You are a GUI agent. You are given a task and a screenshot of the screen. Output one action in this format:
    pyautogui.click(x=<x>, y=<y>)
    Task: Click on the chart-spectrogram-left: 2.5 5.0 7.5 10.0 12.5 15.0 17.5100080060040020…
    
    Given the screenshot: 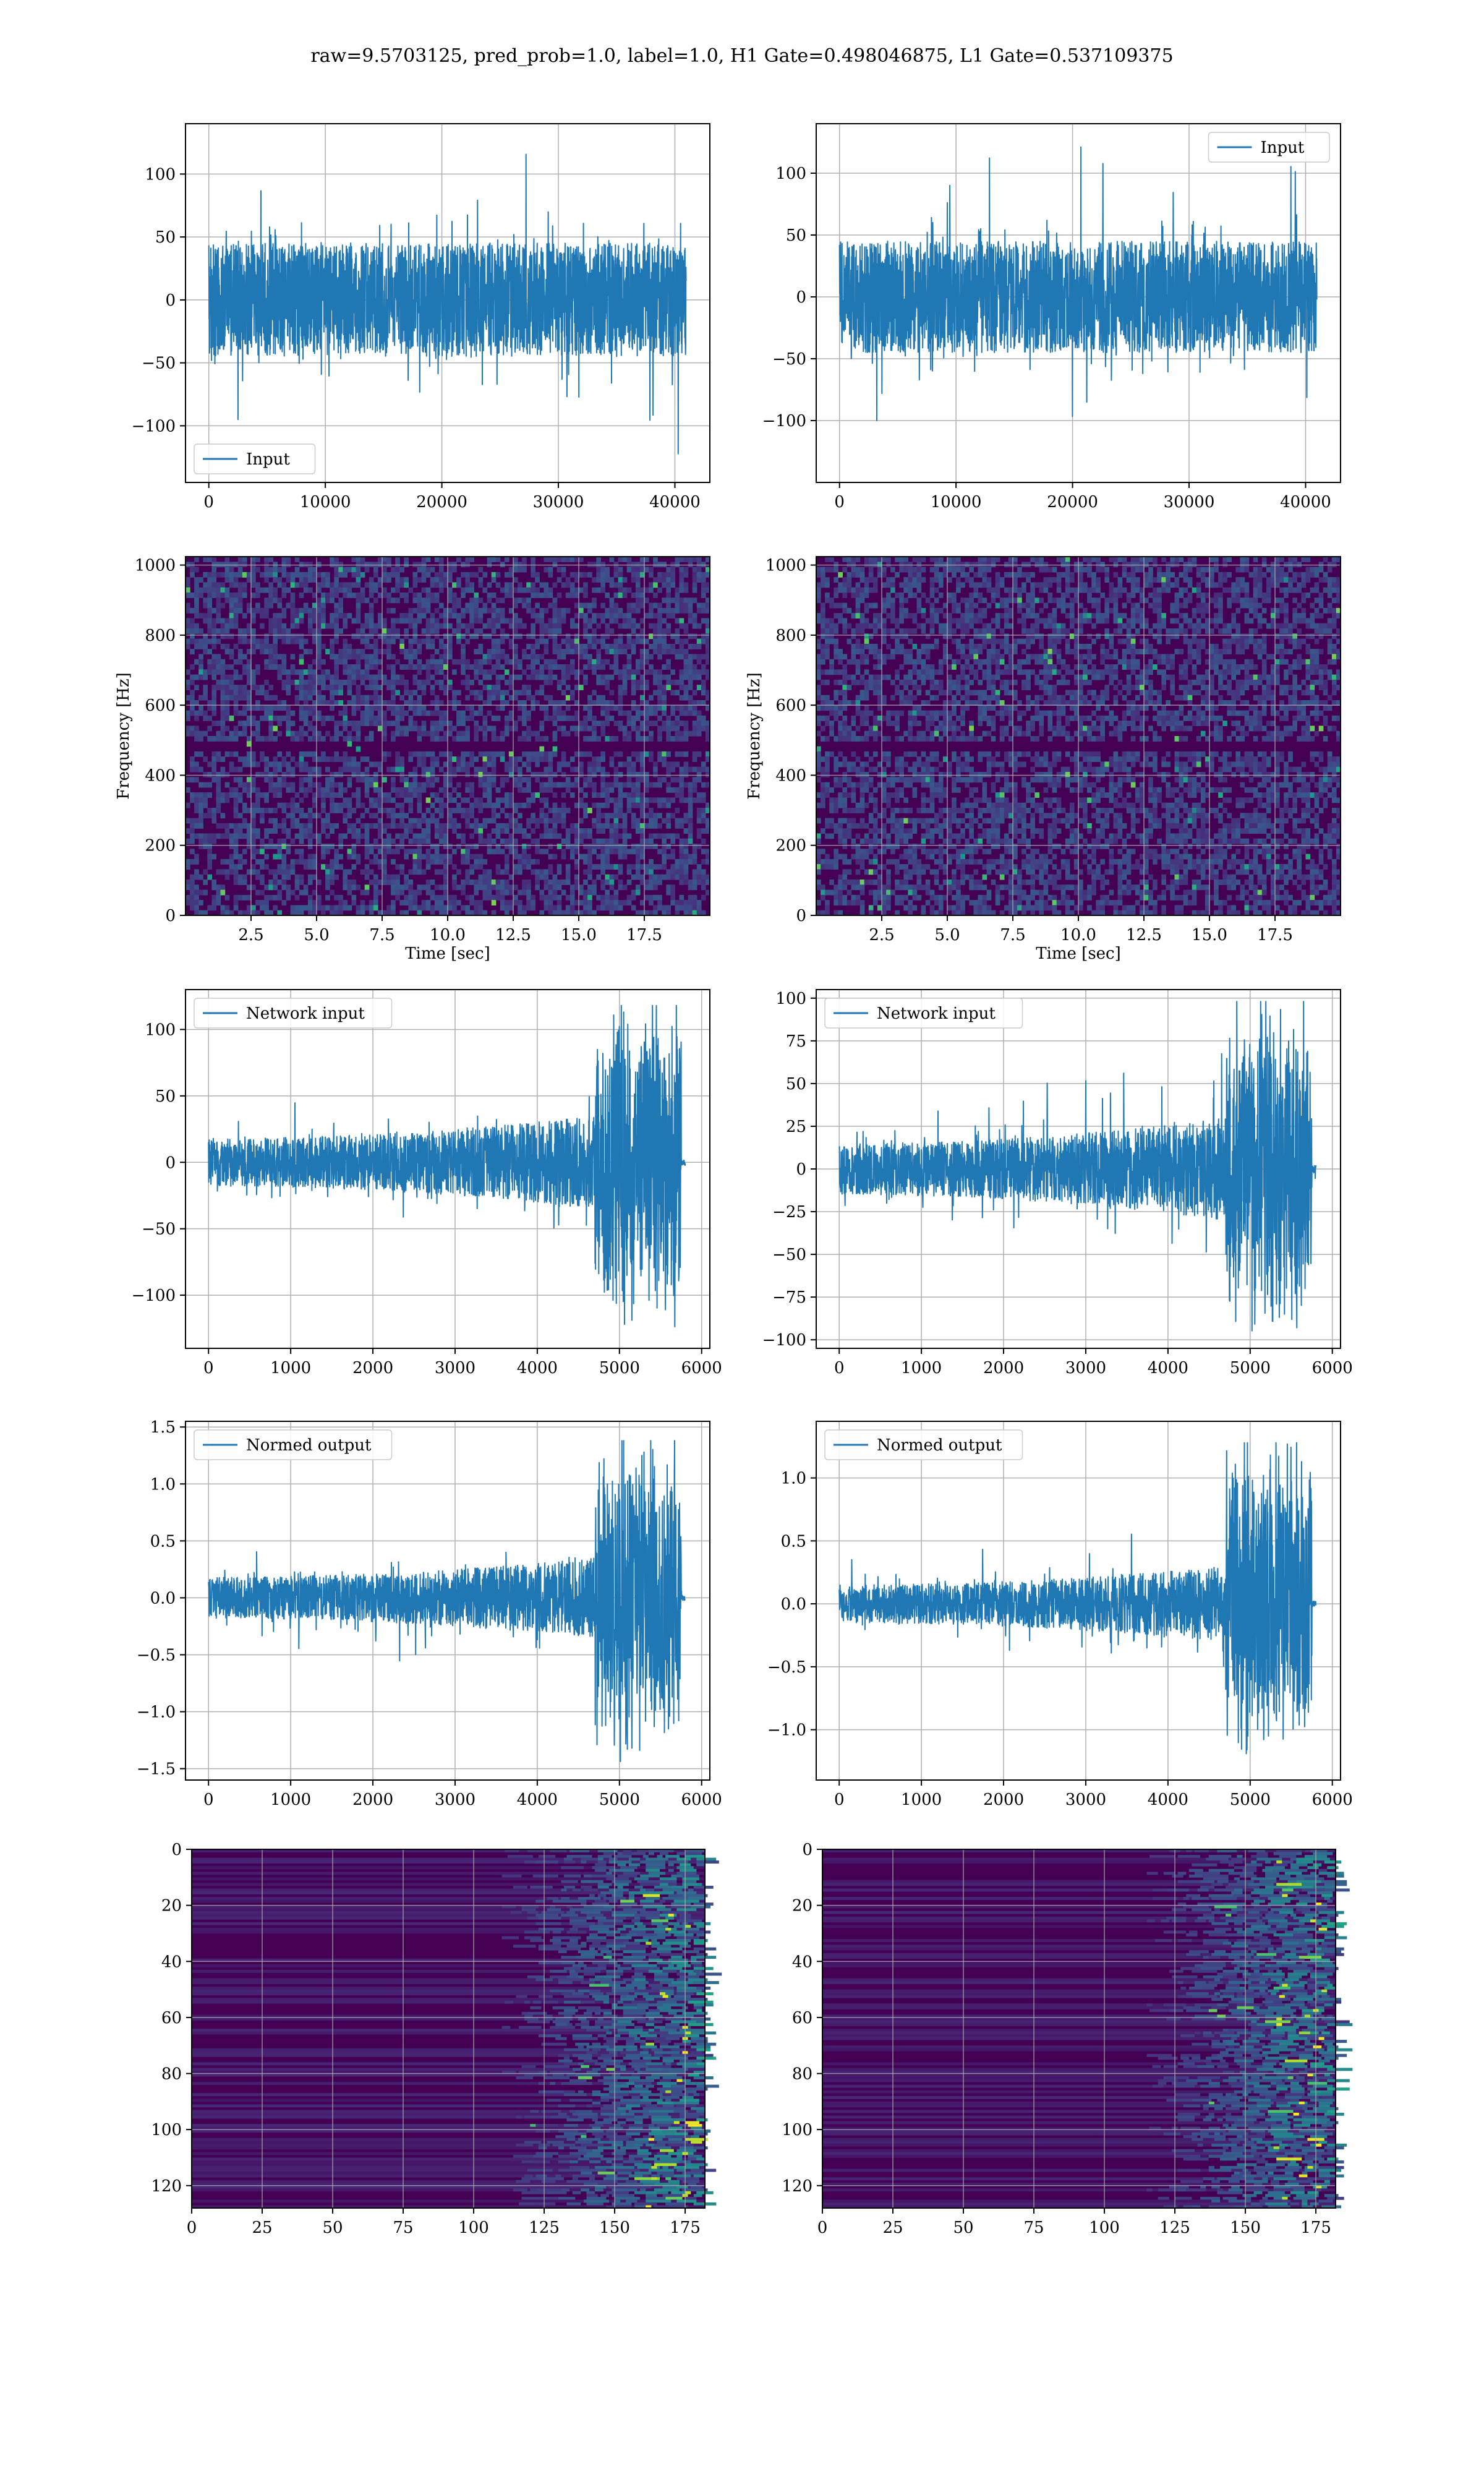 What is the action you would take?
    pyautogui.click(x=412, y=759)
    